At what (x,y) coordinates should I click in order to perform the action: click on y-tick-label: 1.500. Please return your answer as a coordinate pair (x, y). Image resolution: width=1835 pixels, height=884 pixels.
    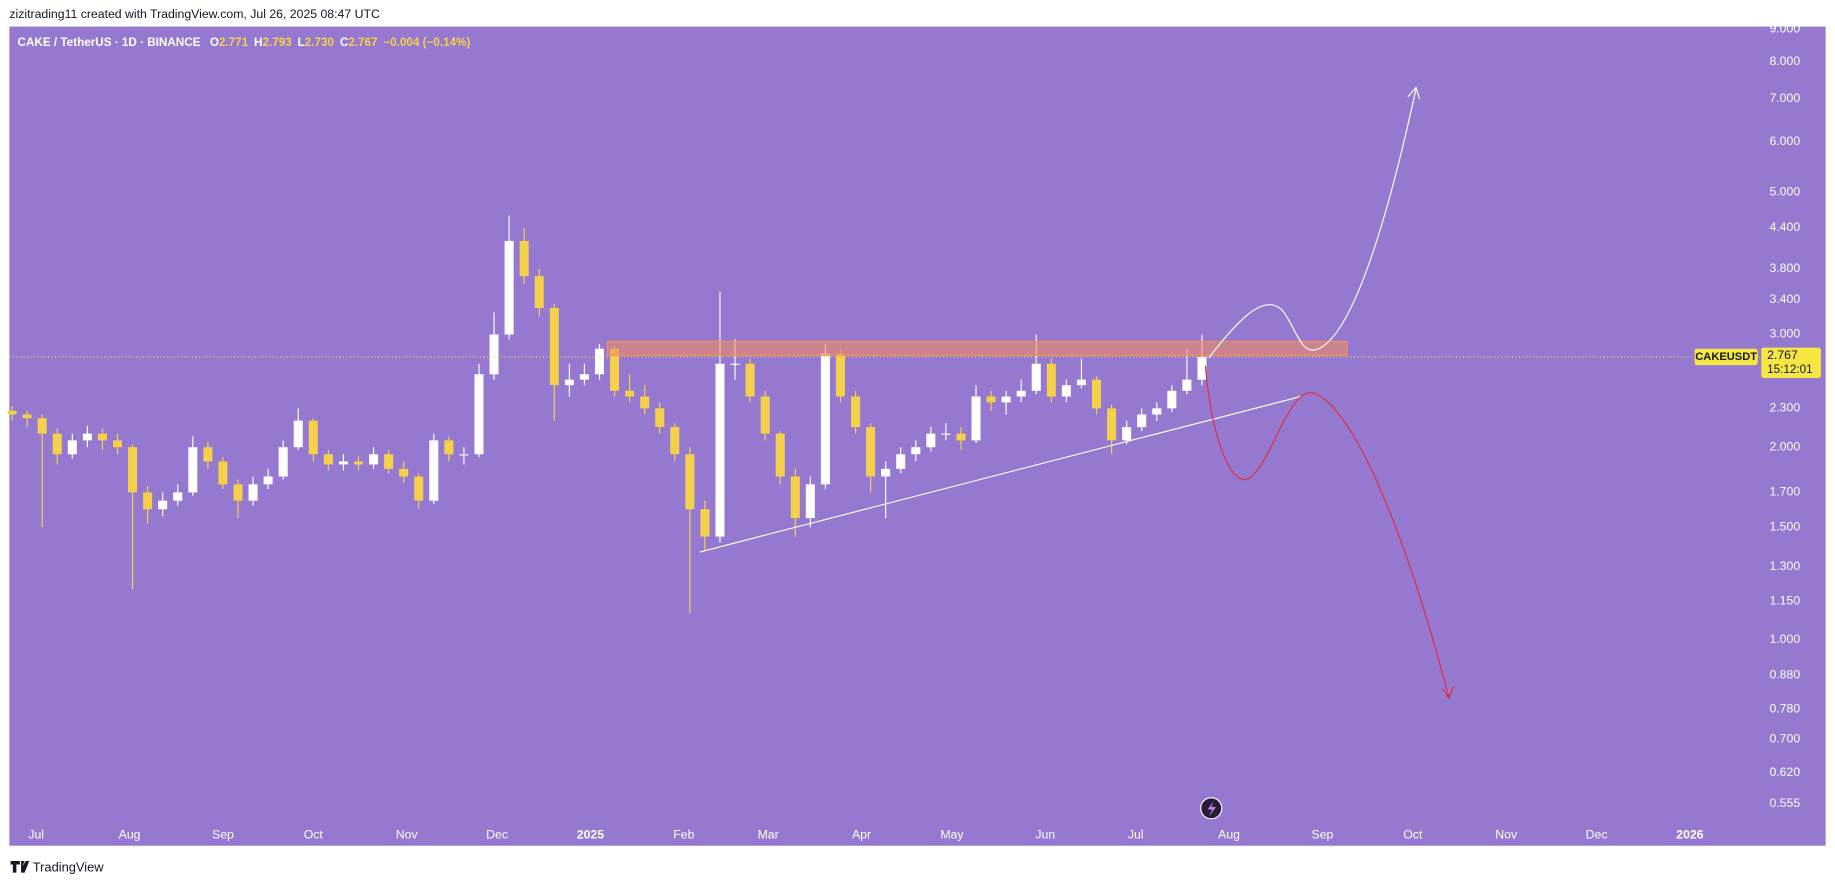
    Looking at the image, I should click on (1784, 526).